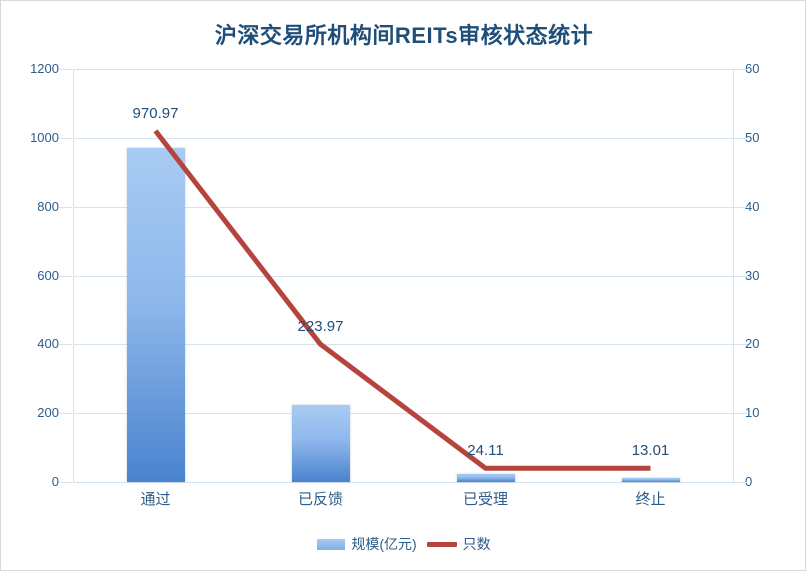 This screenshot has height=571, width=806. I want to click on y-axis-right-tick-label: 0, so click(749, 481).